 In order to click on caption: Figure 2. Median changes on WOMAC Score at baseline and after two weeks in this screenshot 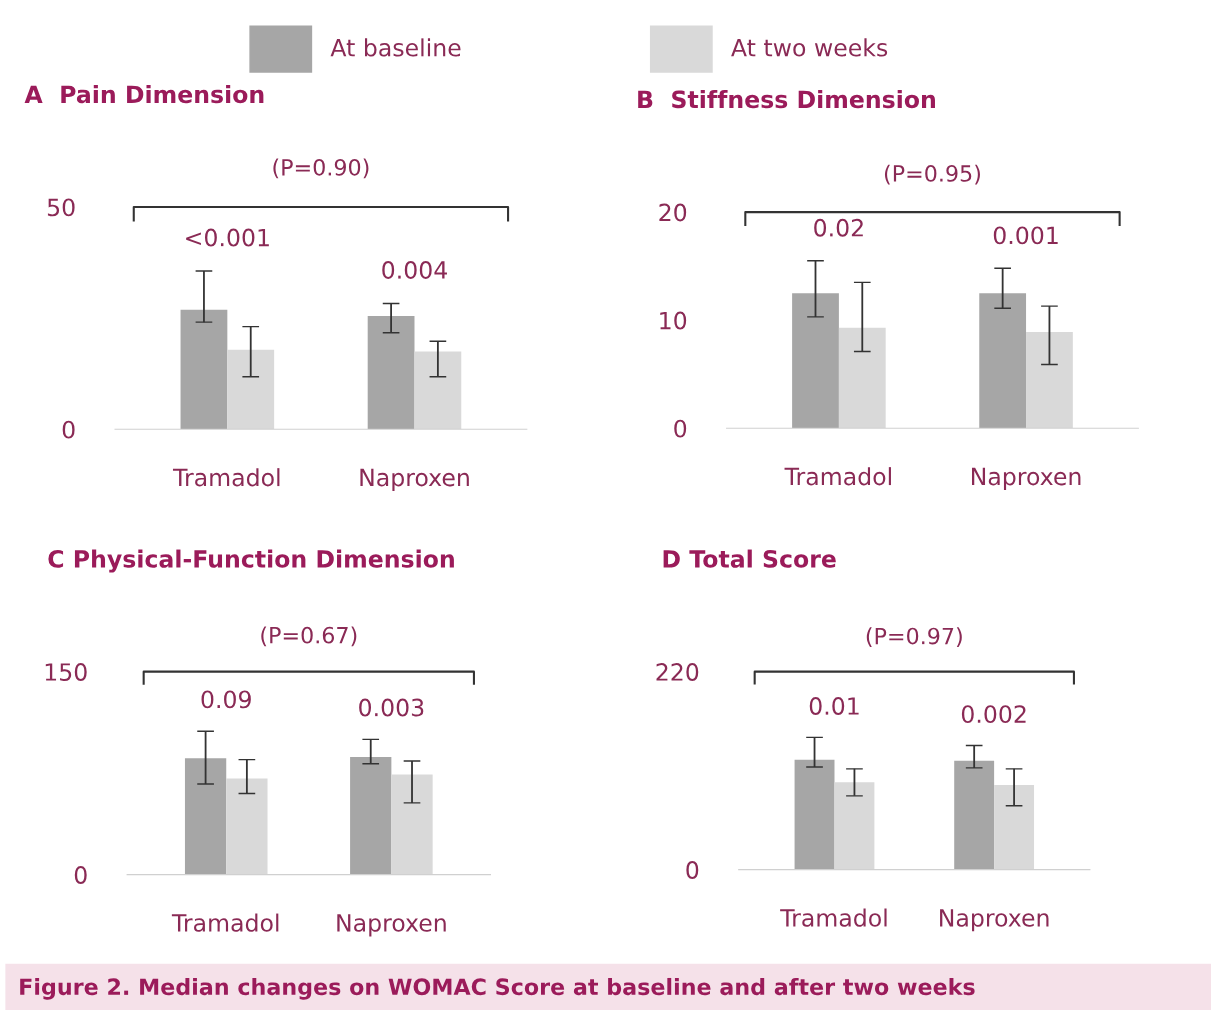, I will do `click(497, 988)`.